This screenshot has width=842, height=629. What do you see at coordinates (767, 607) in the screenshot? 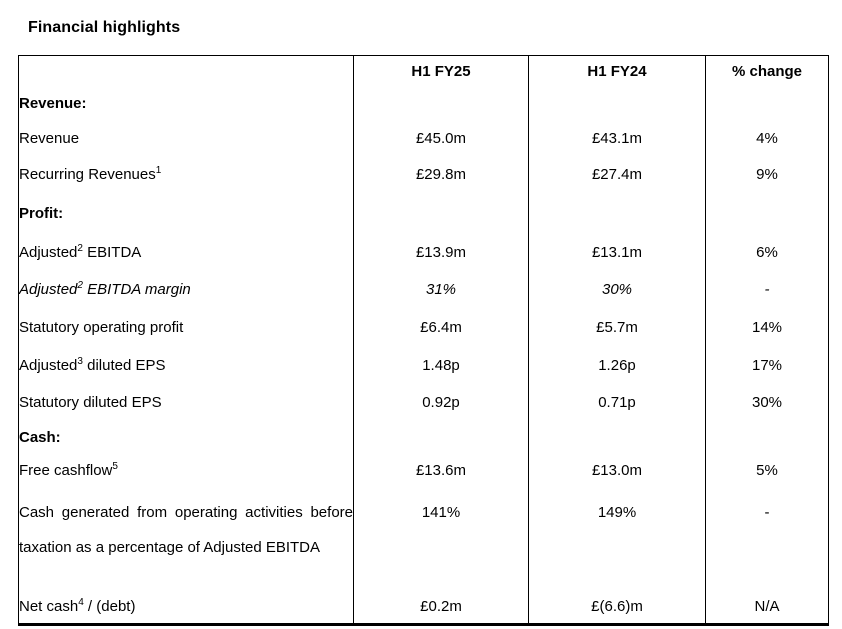
I see `value-pct-change: N/A` at bounding box center [767, 607].